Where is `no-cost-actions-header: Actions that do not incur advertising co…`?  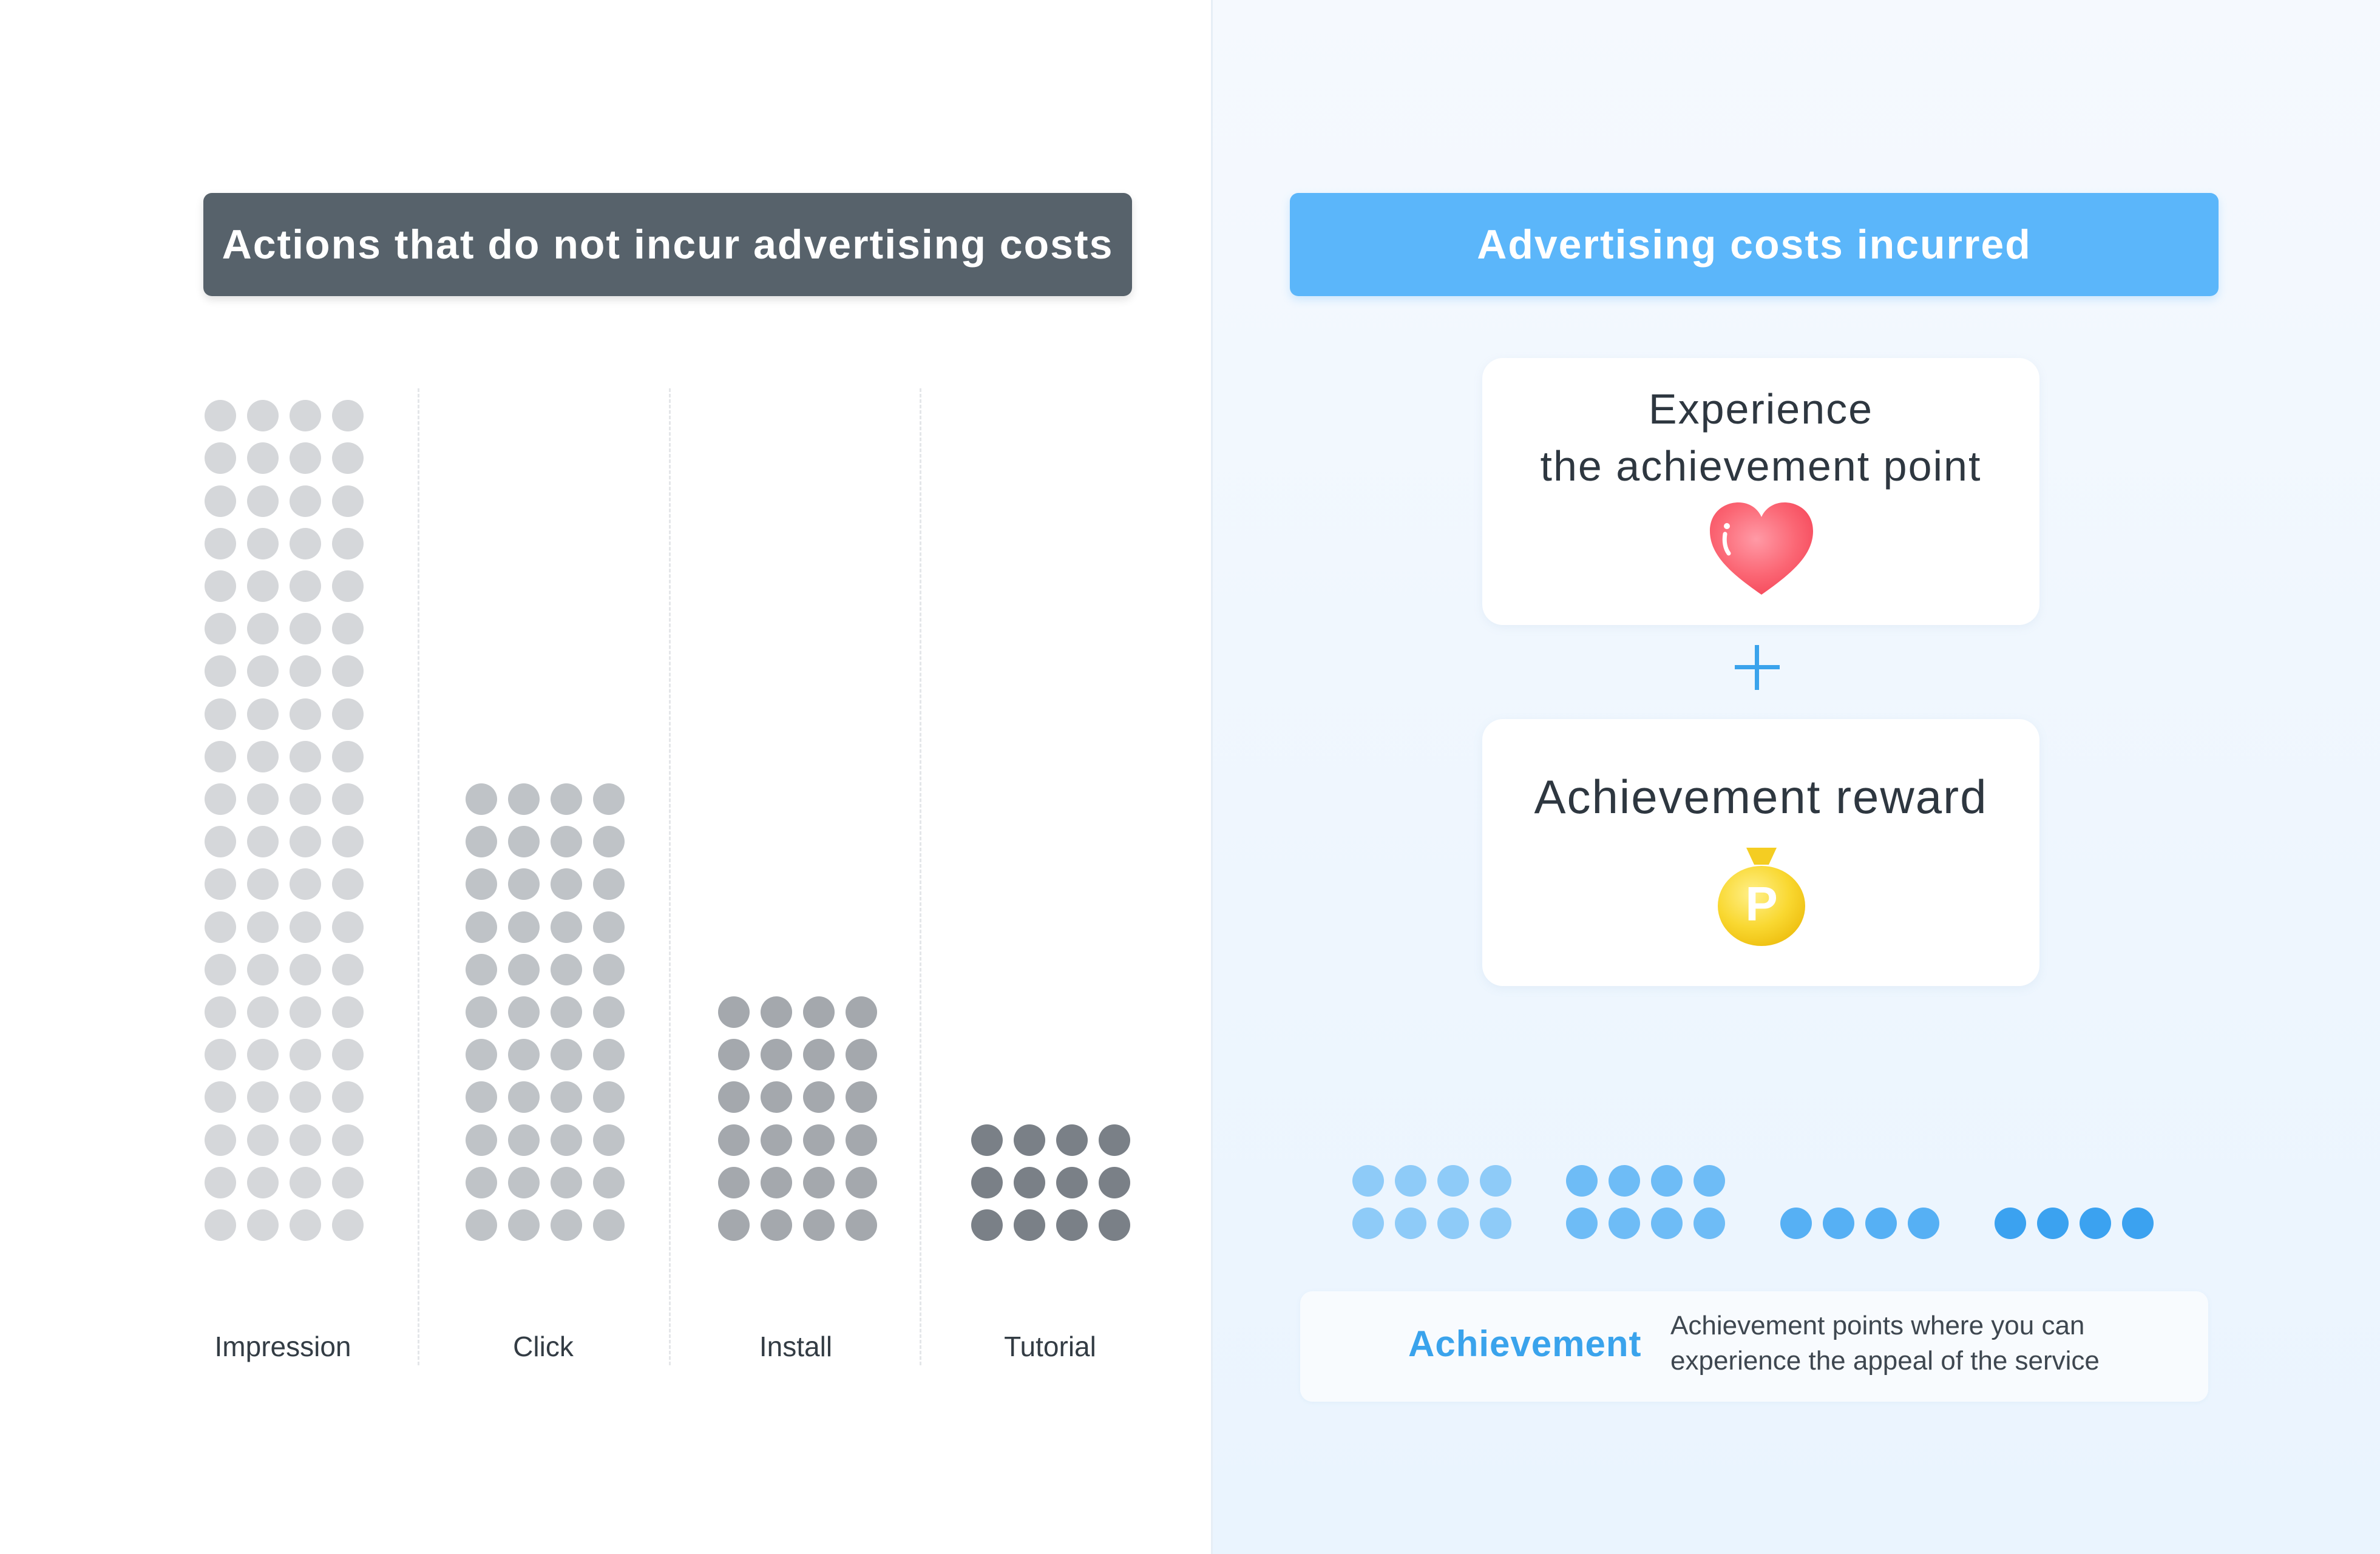 no-cost-actions-header: Actions that do not incur advertising co… is located at coordinates (667, 244).